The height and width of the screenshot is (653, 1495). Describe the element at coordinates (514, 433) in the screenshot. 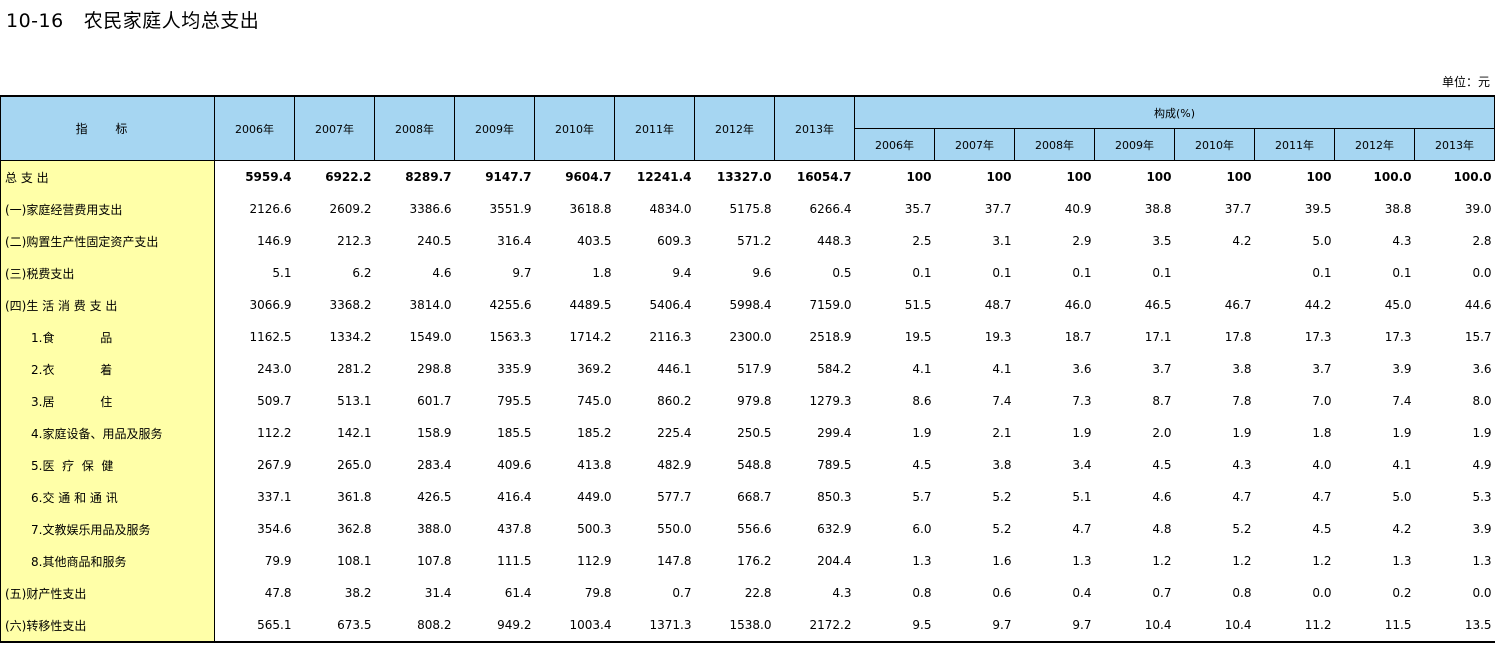

I see `value-cell: 185.5` at that location.